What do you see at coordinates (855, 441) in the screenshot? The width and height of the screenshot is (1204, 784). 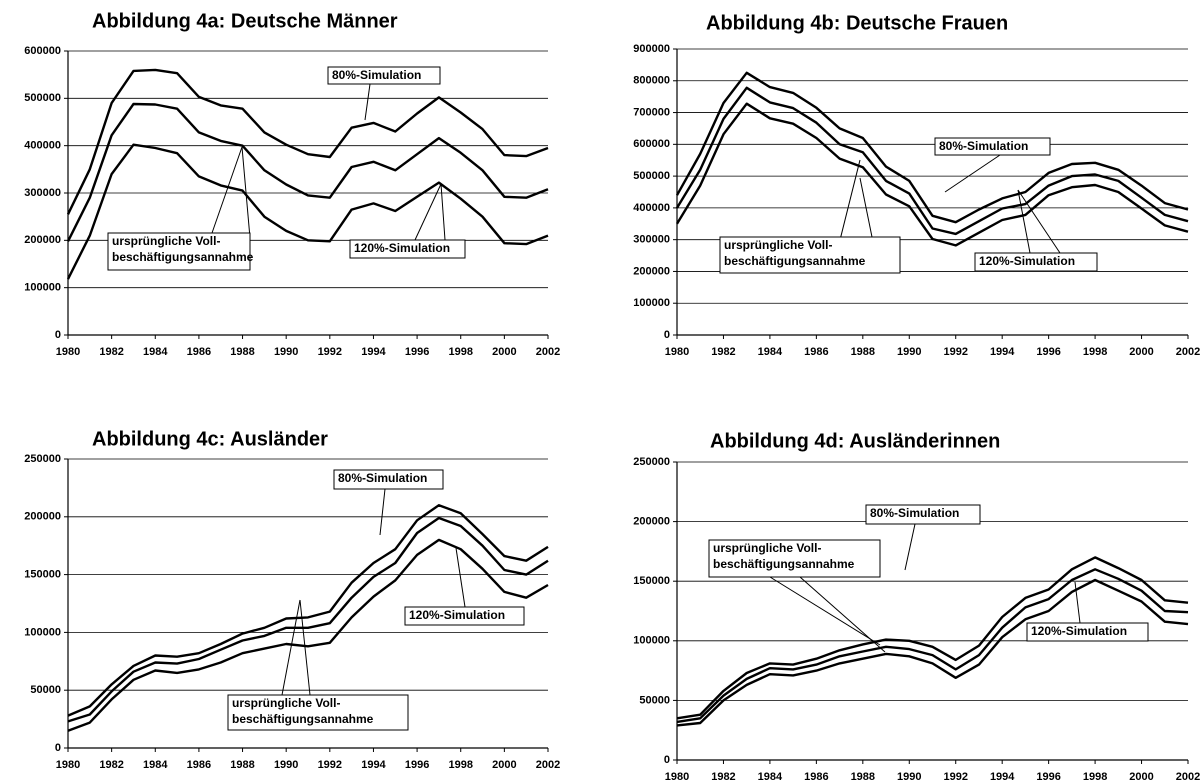 I see `chart-title: Abbildung 4d: Ausländerinnen` at bounding box center [855, 441].